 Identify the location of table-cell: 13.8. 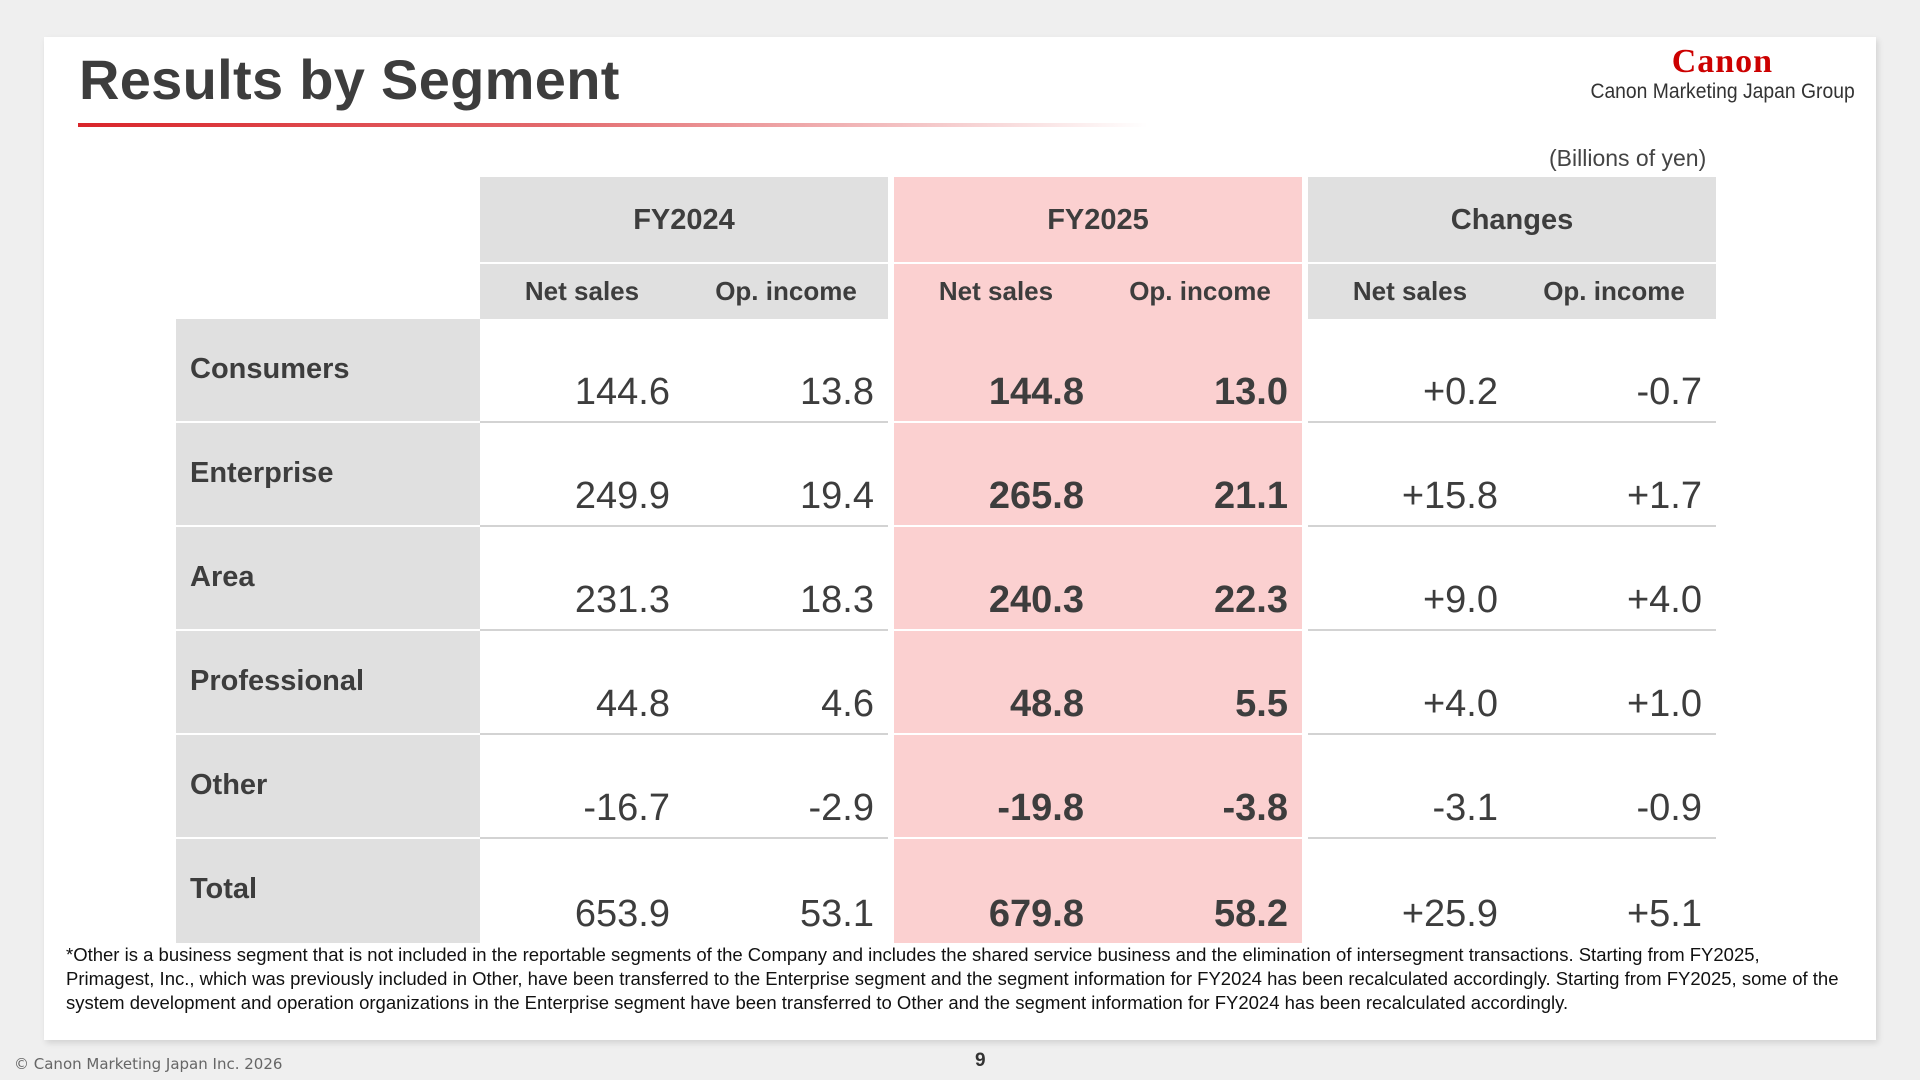
(786, 371).